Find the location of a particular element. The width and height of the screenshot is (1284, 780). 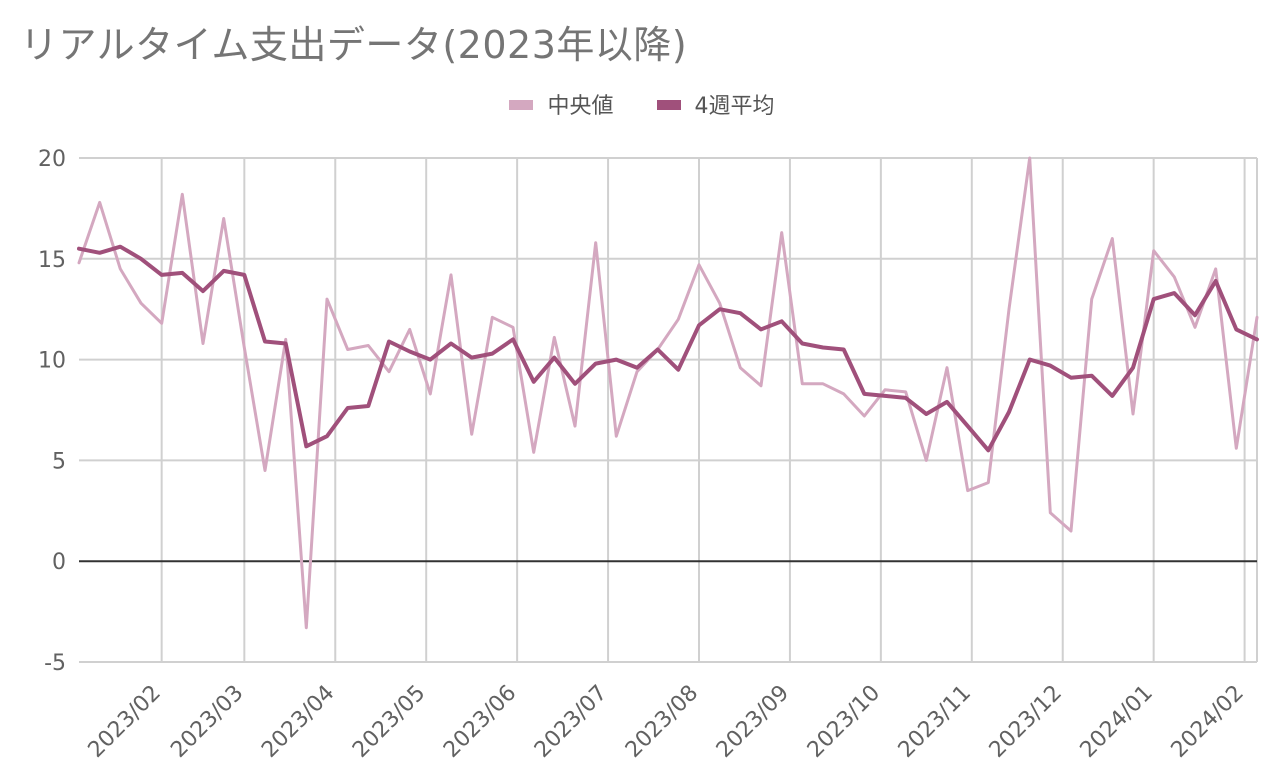

legend-item-4week-average: 4週平均 is located at coordinates (715, 104).